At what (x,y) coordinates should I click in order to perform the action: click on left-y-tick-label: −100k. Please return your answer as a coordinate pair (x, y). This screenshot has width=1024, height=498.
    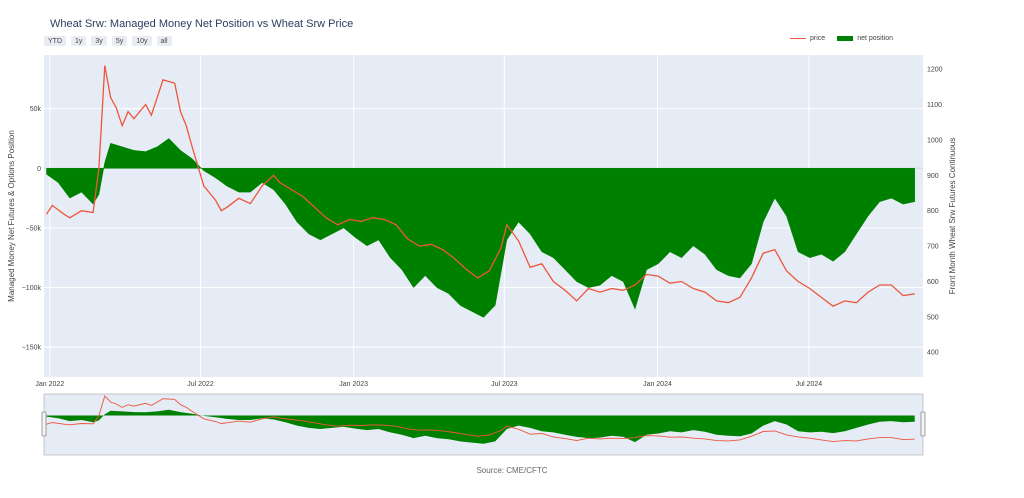
    Looking at the image, I should click on (32, 288).